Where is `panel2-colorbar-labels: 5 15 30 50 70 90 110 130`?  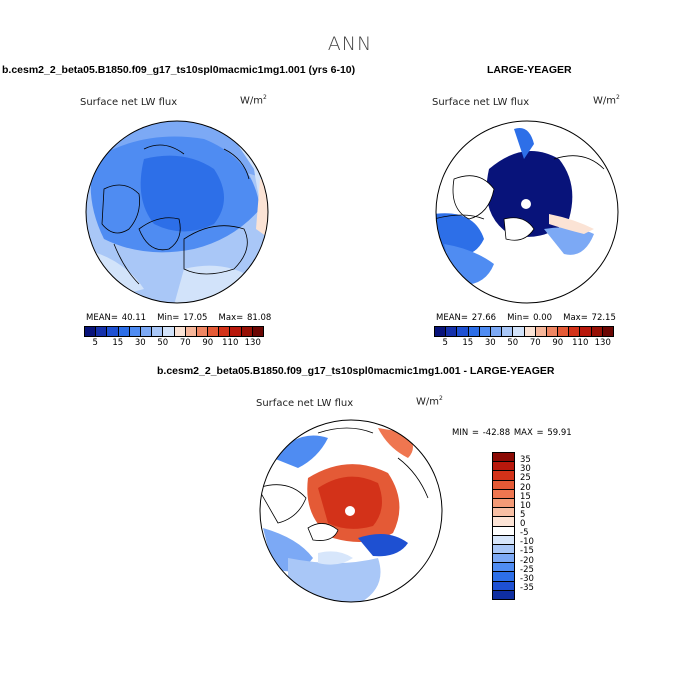
panel2-colorbar-labels: 5 15 30 50 70 90 110 130 is located at coordinates (524, 343).